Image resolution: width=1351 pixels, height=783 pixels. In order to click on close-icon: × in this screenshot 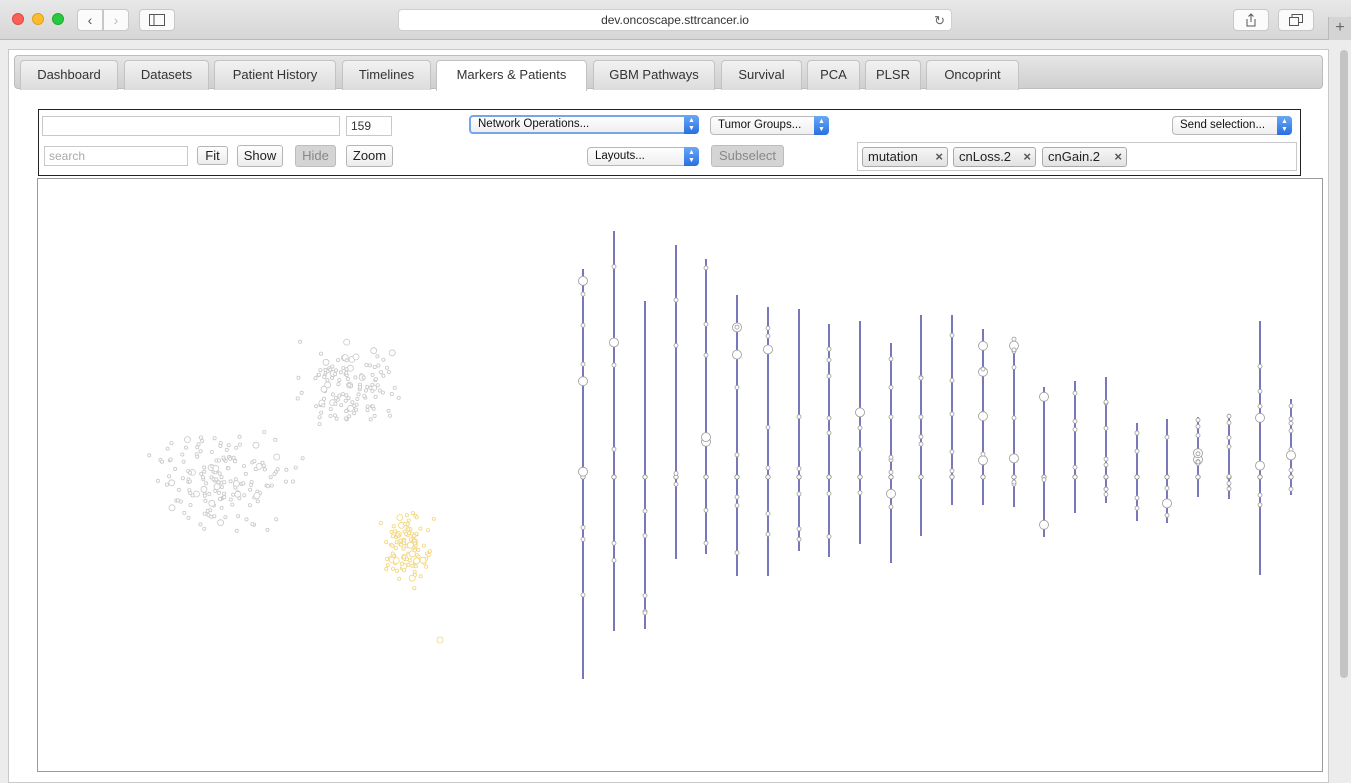, I will do `click(1027, 156)`.